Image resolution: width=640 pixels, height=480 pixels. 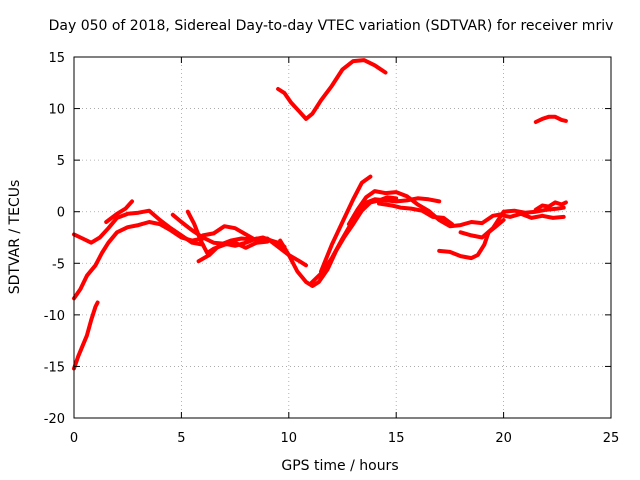 What do you see at coordinates (61, 161) in the screenshot?
I see `y-tick-label: 5` at bounding box center [61, 161].